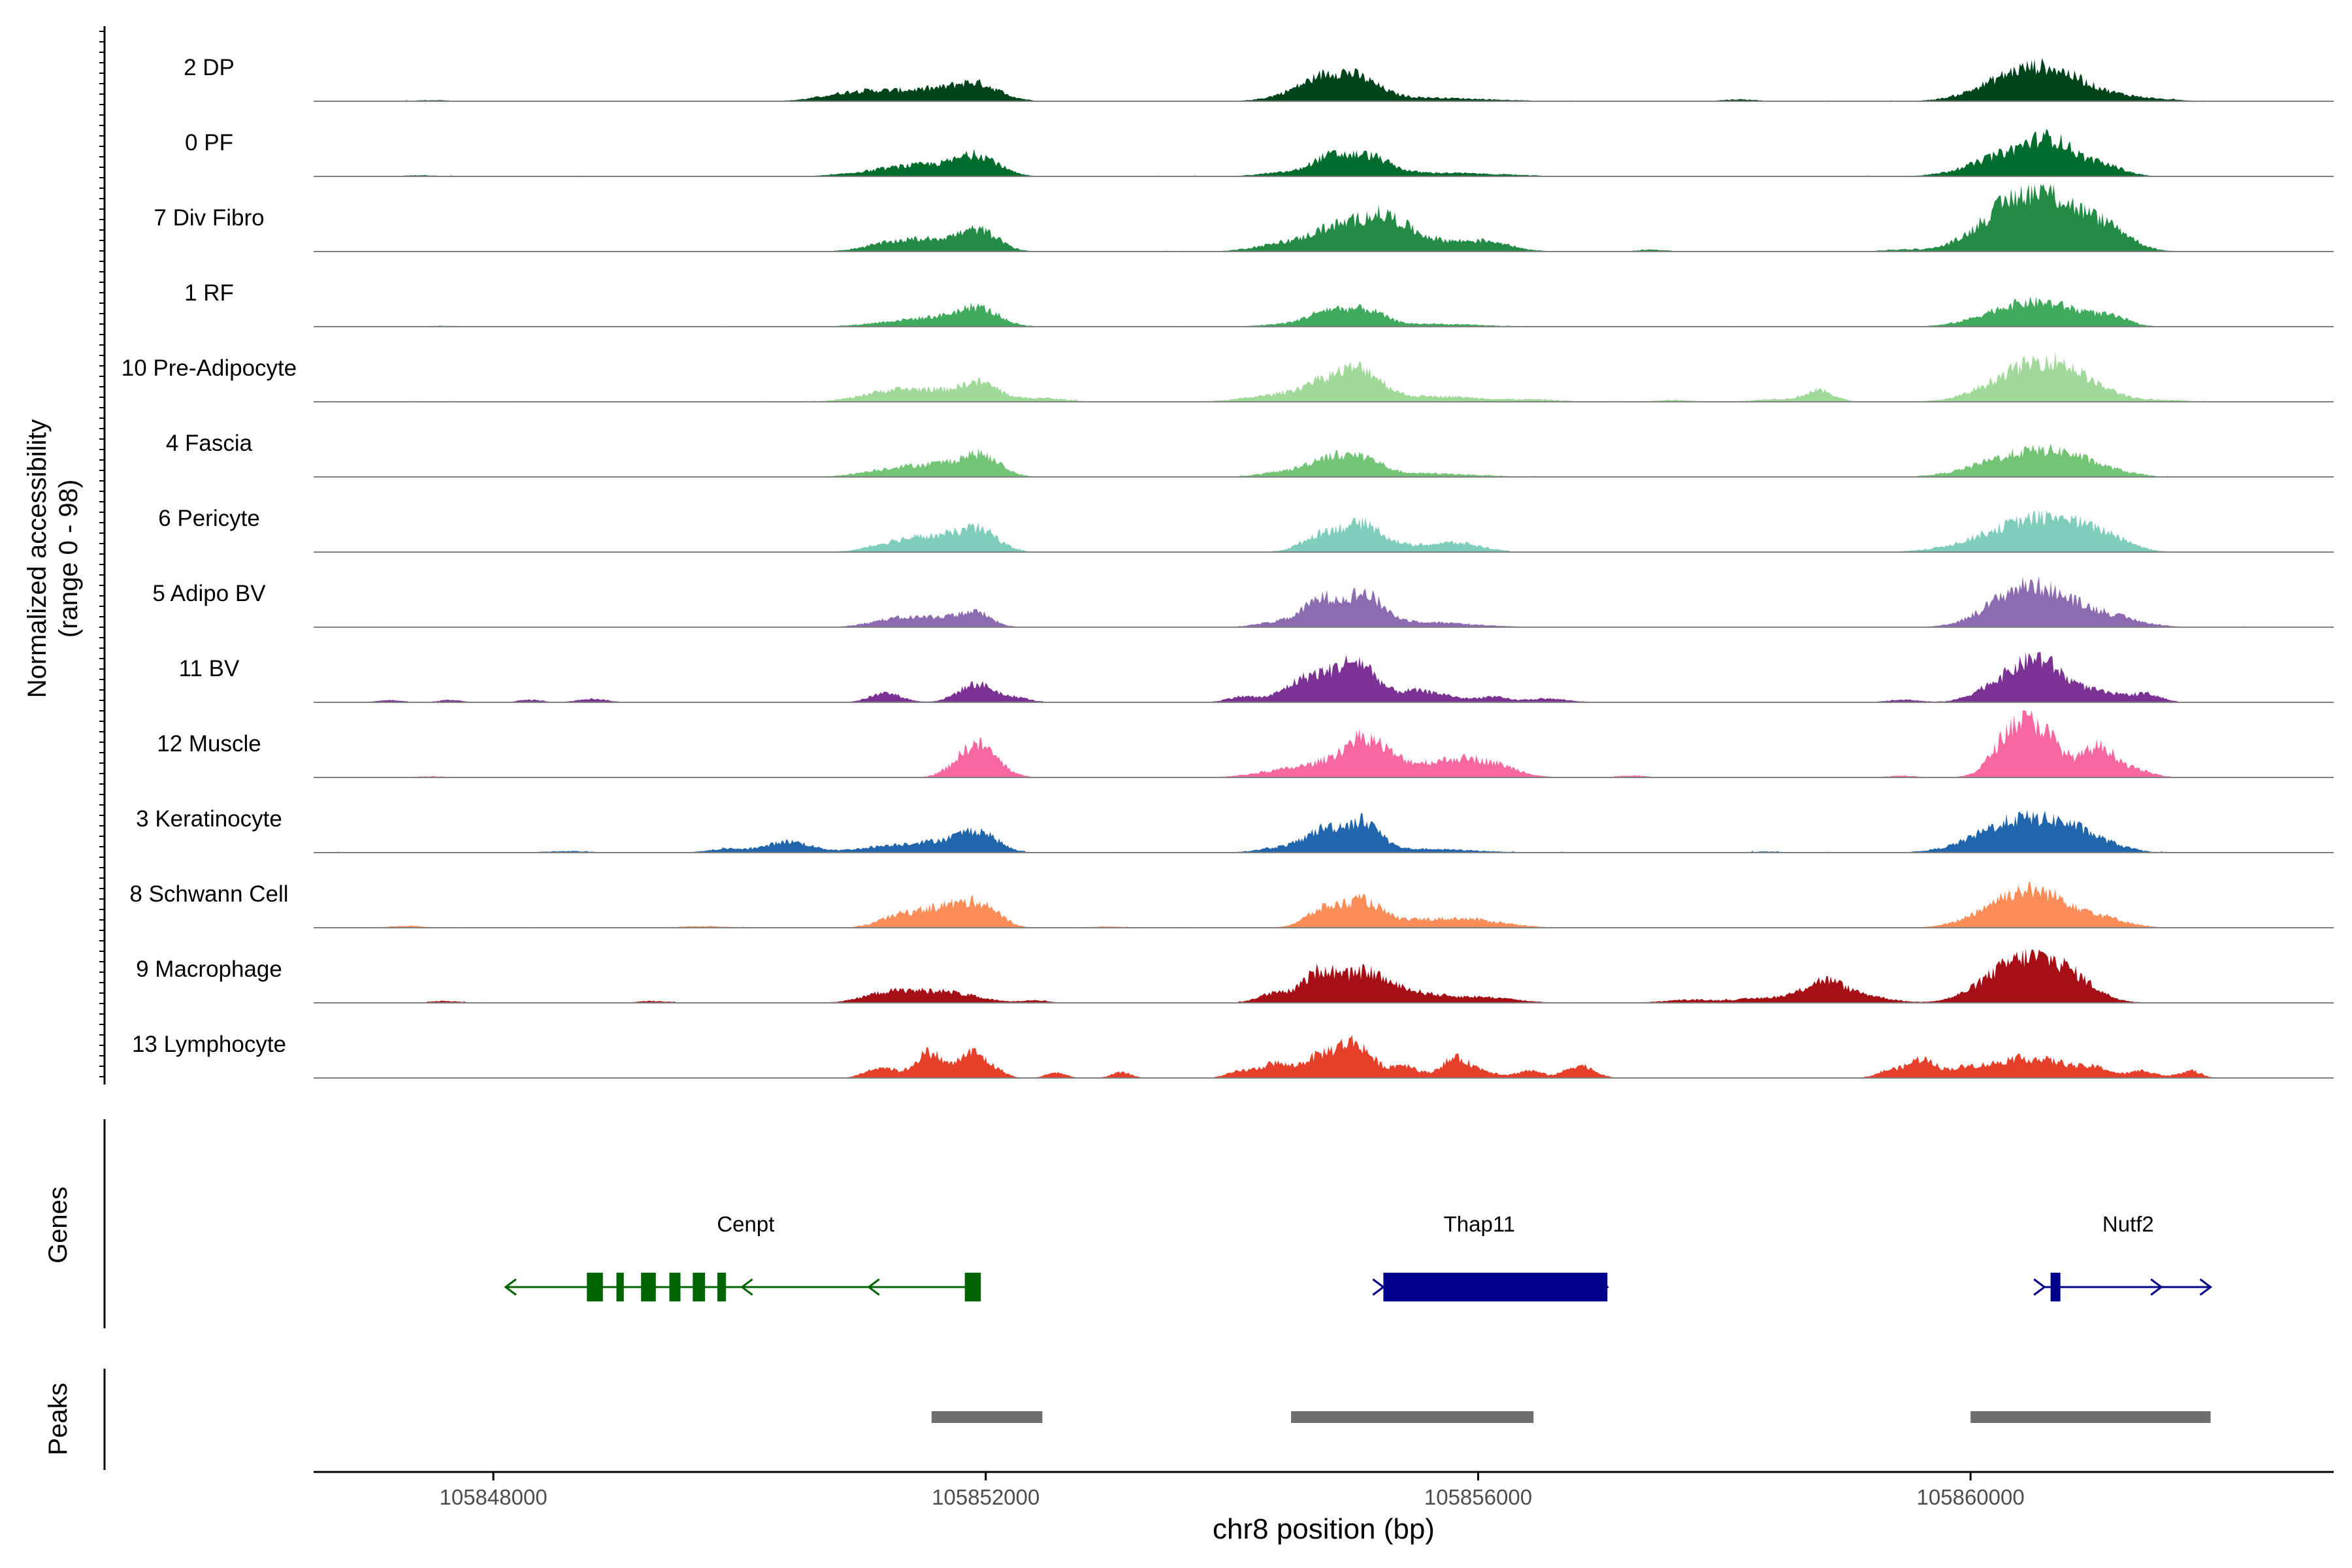  Describe the element at coordinates (985, 1497) in the screenshot. I see `x-tick-label: 105852000` at that location.